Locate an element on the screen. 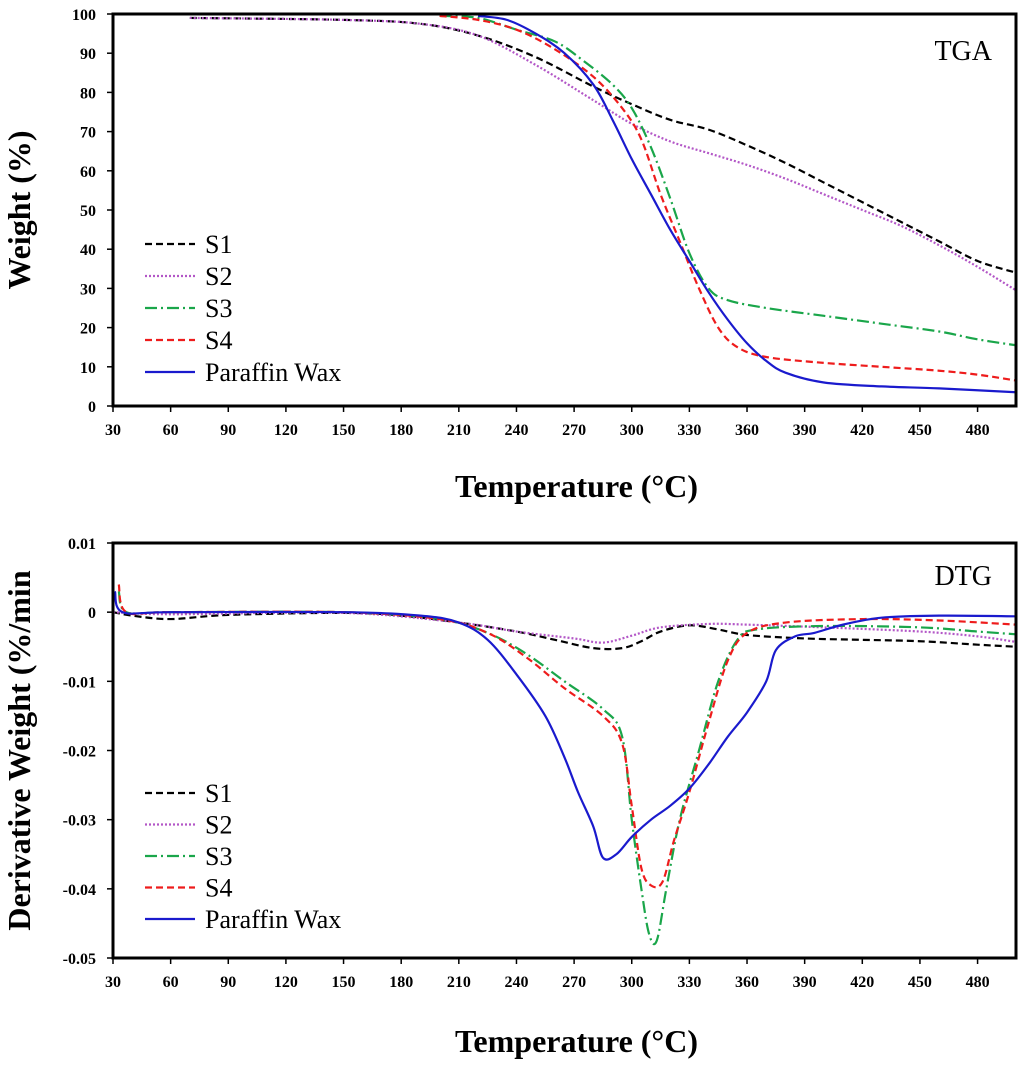 Image resolution: width=1024 pixels, height=1065 pixels. panel-label: TGA is located at coordinates (963, 51).